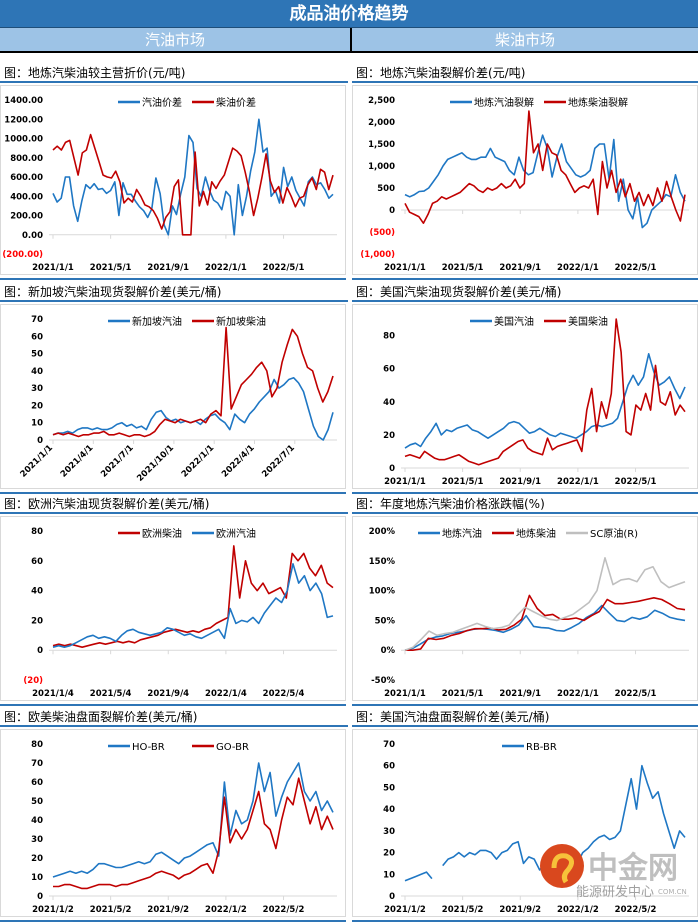 The width and height of the screenshot is (698, 922). I want to click on x-tick-label: 2021/5/2, so click(111, 910).